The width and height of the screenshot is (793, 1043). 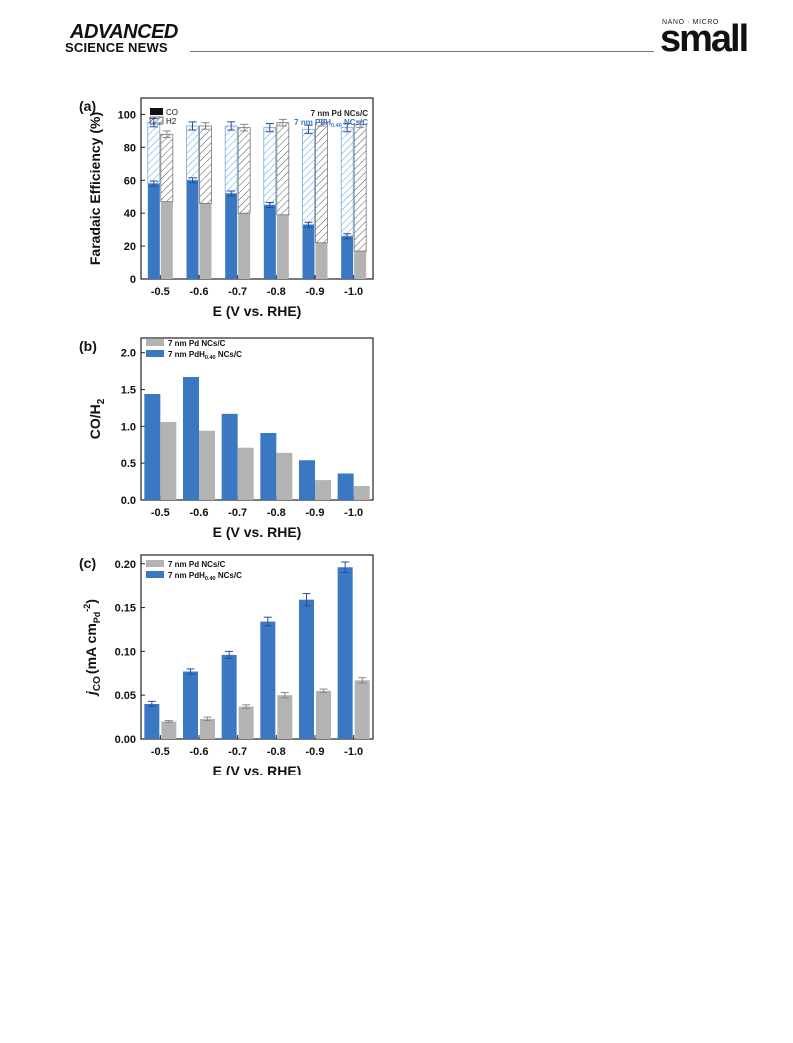 I want to click on x-tick-label: -0.8, so click(x=276, y=292).